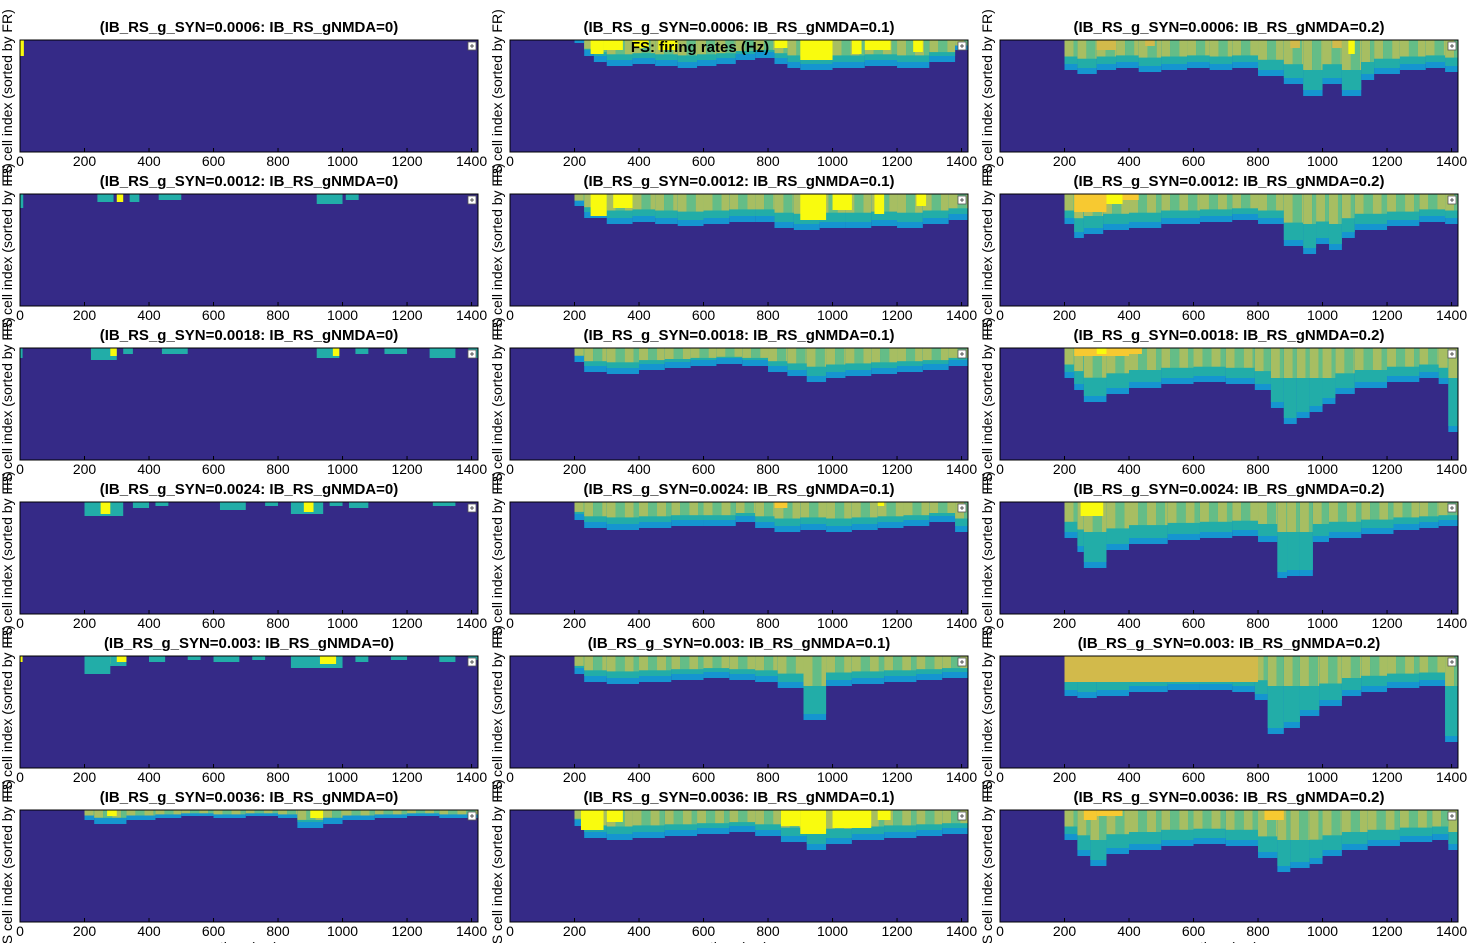  Describe the element at coordinates (739, 181) in the screenshot. I see `panel-title: (IB_RS_g_SYN=0.0012: IB_RS_gNMDA=0.1)` at that location.